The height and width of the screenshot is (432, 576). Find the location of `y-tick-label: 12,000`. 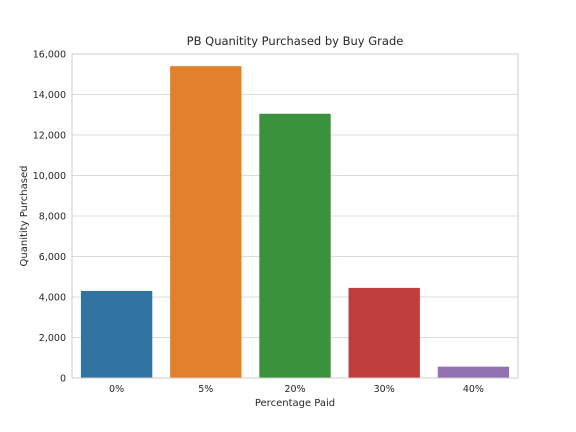

y-tick-label: 12,000 is located at coordinates (49, 136).